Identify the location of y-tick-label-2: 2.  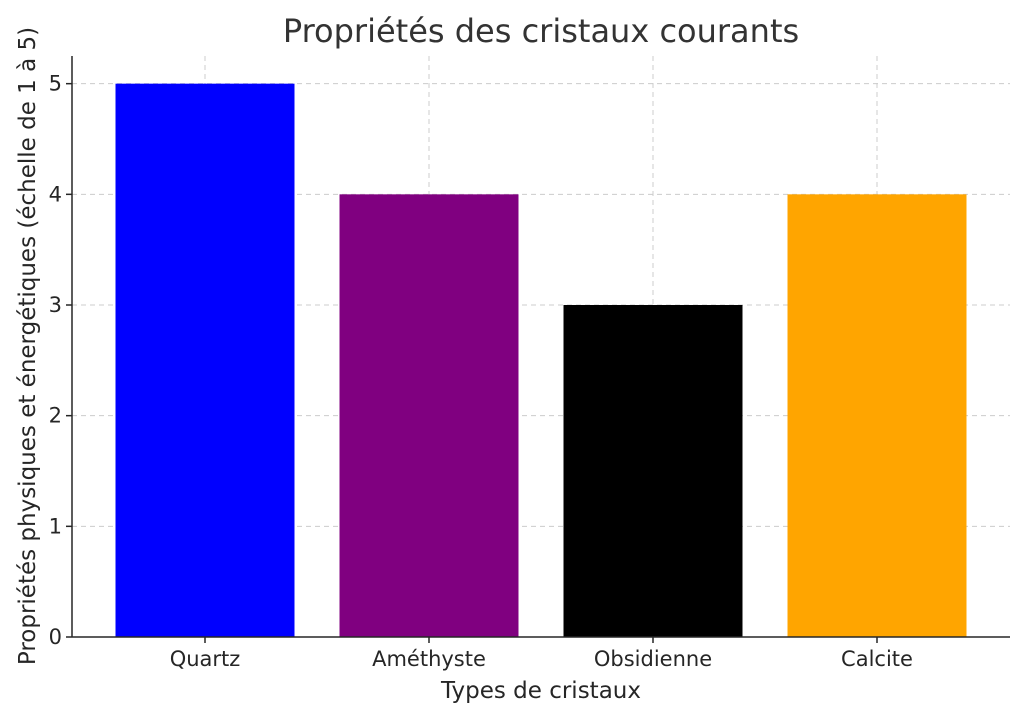
(55, 416).